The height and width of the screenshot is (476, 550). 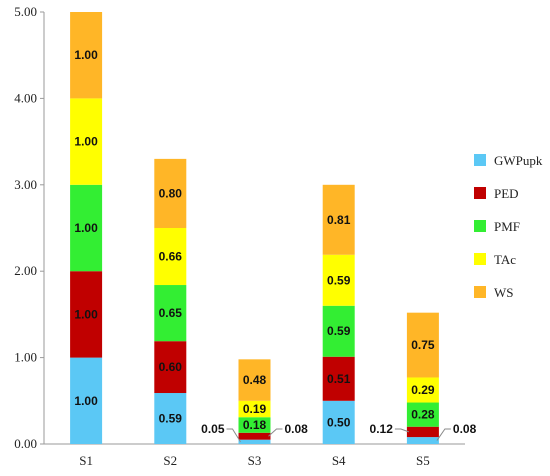 I want to click on y-axis: 0.00 1.00 2.00 3.00 4.00 5.00, so click(x=29, y=227).